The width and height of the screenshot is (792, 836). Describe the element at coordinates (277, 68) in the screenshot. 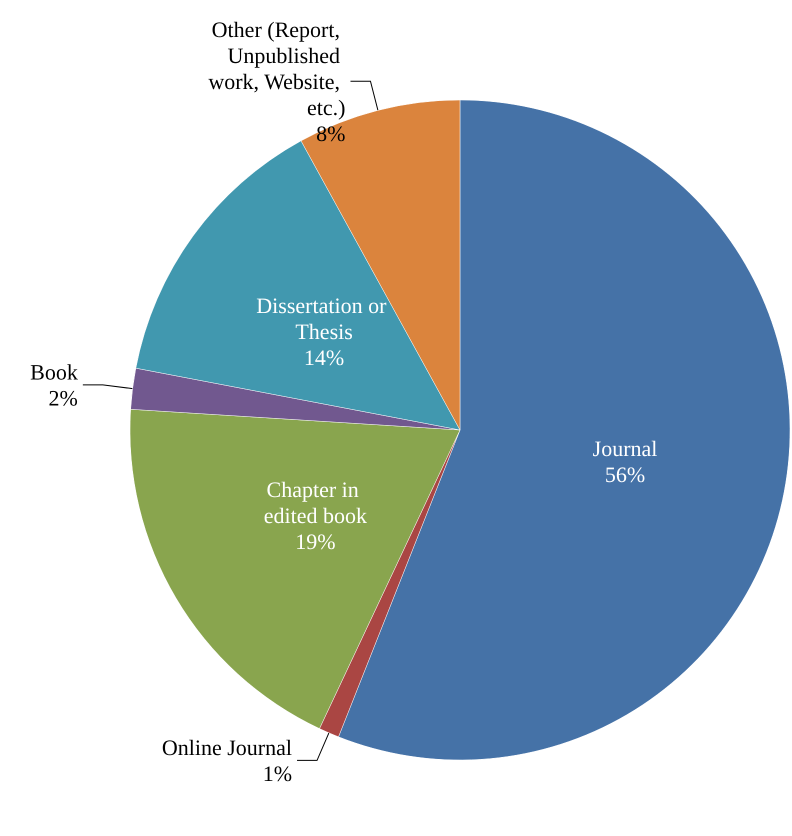

I see `slice-label: Other (Report, Unpublished work, Website, etc.)` at that location.